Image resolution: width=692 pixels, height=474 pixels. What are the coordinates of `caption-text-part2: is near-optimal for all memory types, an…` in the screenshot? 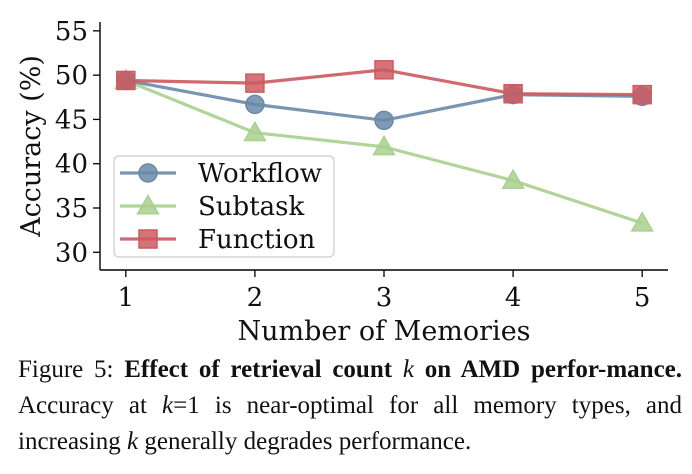 It's located at (350, 423).